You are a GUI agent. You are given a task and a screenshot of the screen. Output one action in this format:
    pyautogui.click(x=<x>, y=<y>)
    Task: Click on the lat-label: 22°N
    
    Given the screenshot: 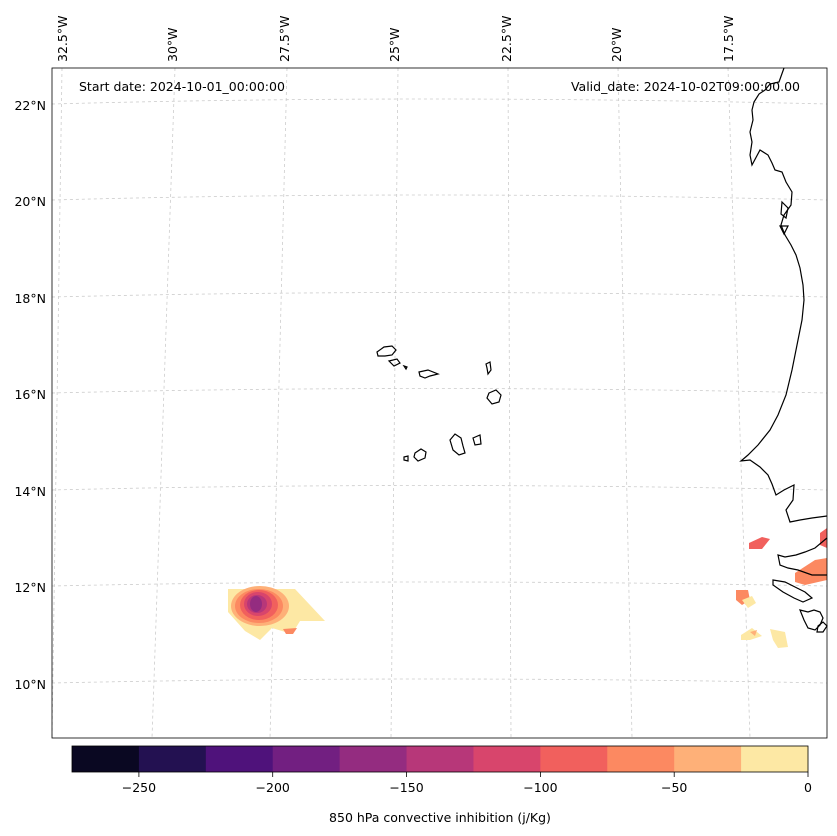 What is the action you would take?
    pyautogui.click(x=30, y=105)
    